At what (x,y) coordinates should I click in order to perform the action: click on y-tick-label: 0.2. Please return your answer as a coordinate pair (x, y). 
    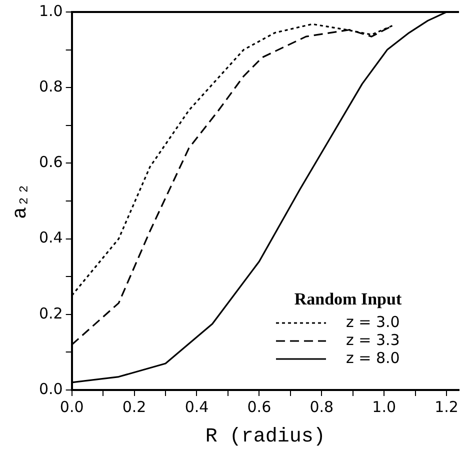
    Looking at the image, I should click on (50, 313).